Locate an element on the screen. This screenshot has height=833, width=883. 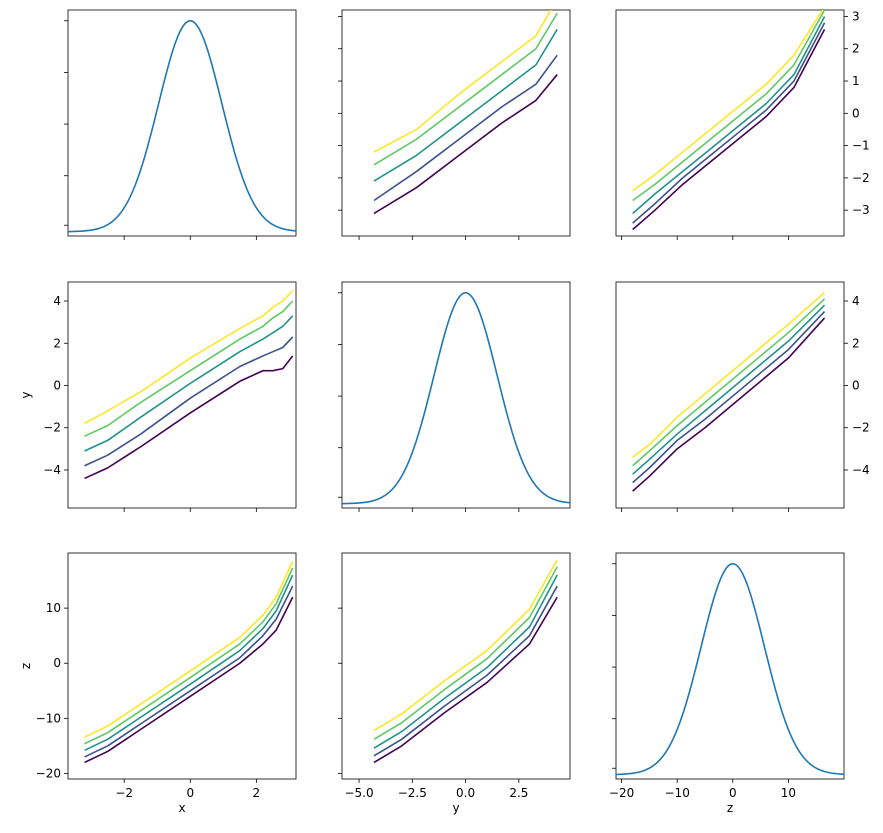
x-tick-label: 2.5 is located at coordinates (518, 793).